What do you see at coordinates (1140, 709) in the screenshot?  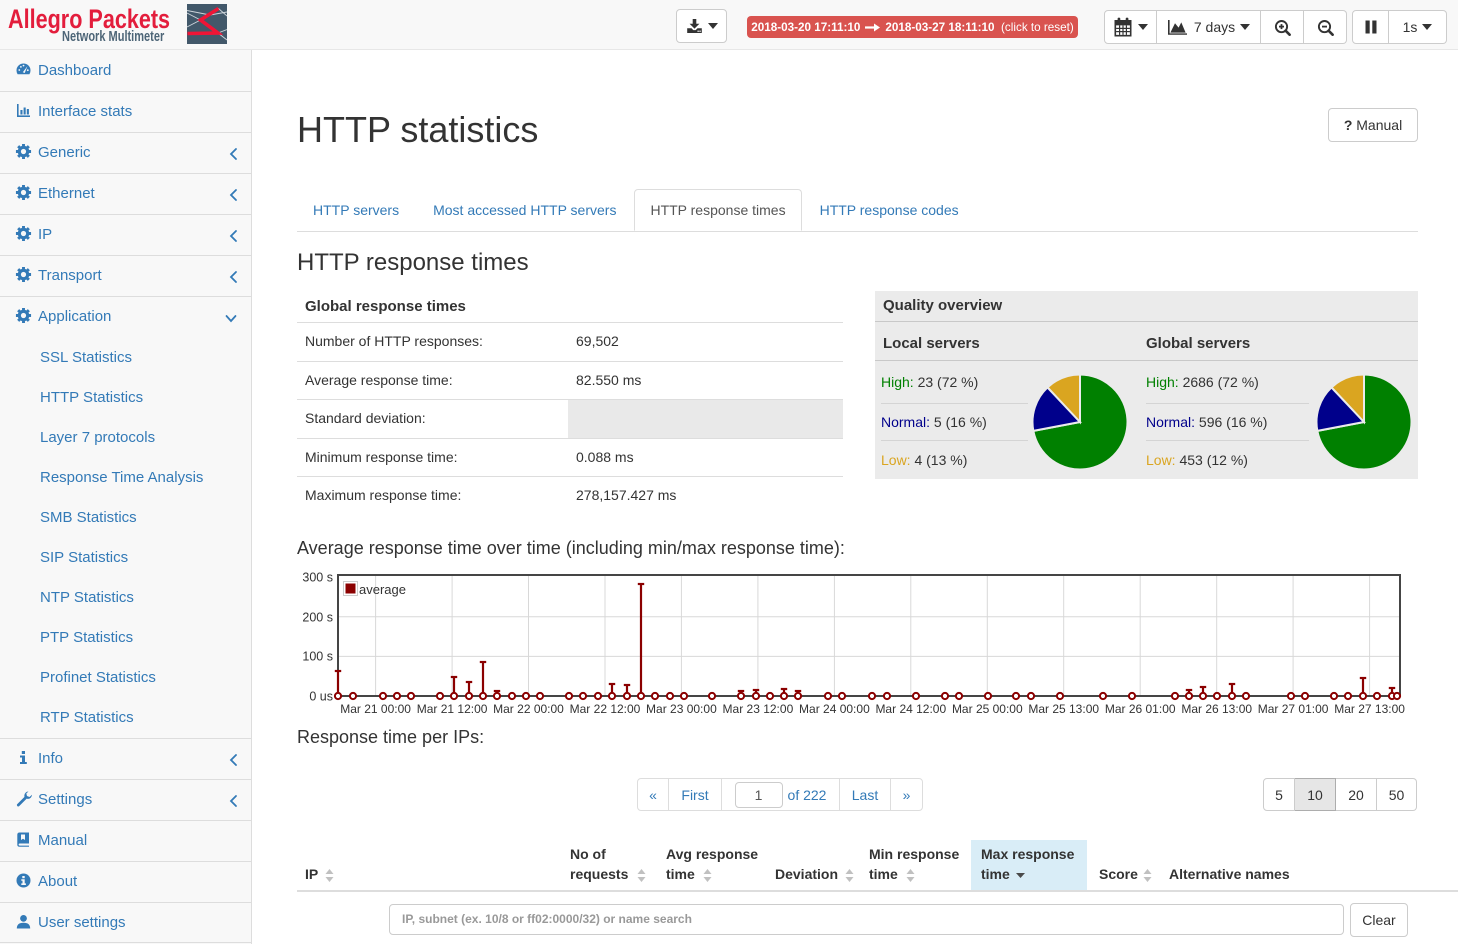 I see `svg-text: Mar 26 01:00` at bounding box center [1140, 709].